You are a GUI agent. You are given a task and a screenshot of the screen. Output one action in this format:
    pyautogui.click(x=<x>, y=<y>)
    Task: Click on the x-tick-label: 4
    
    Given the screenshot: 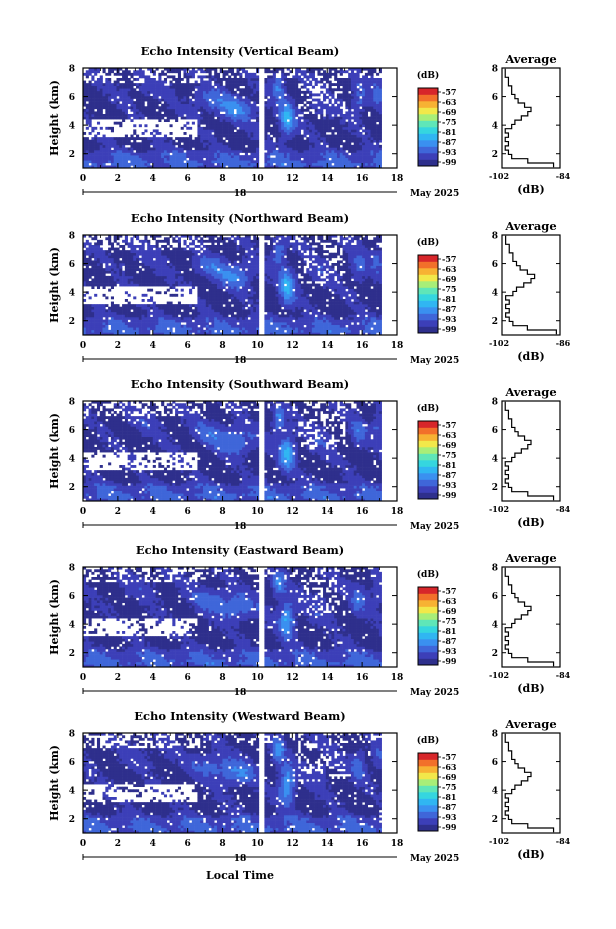 What is the action you would take?
    pyautogui.click(x=153, y=179)
    